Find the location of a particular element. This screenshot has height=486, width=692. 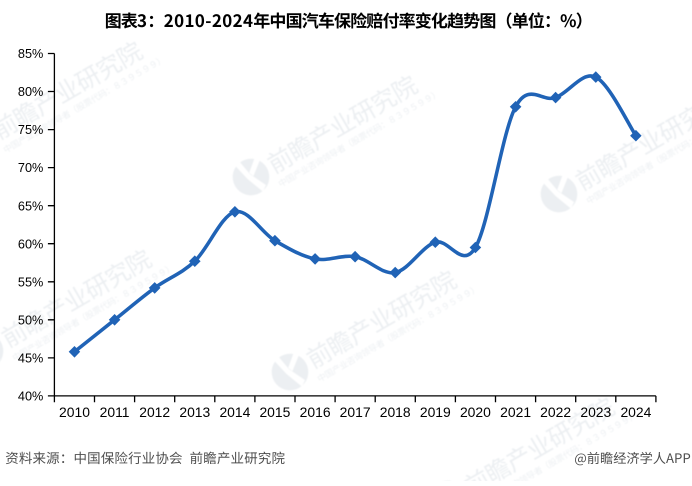

svg-text: 50% is located at coordinates (30, 320).